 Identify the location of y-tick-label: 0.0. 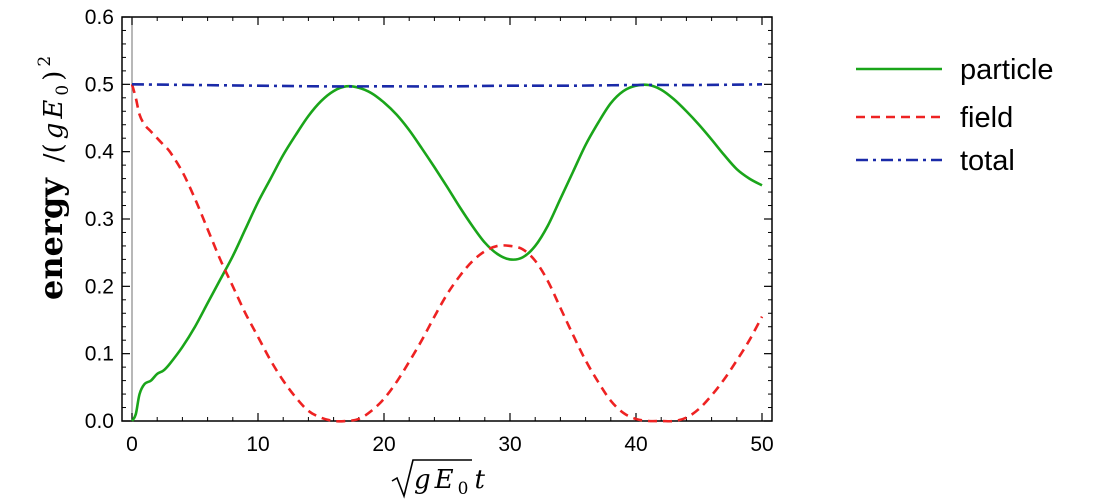
(99, 421).